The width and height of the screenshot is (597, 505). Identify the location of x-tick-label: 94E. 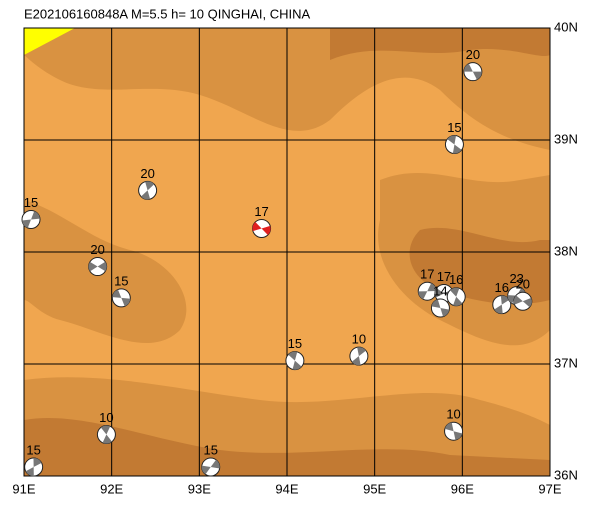
(286, 488).